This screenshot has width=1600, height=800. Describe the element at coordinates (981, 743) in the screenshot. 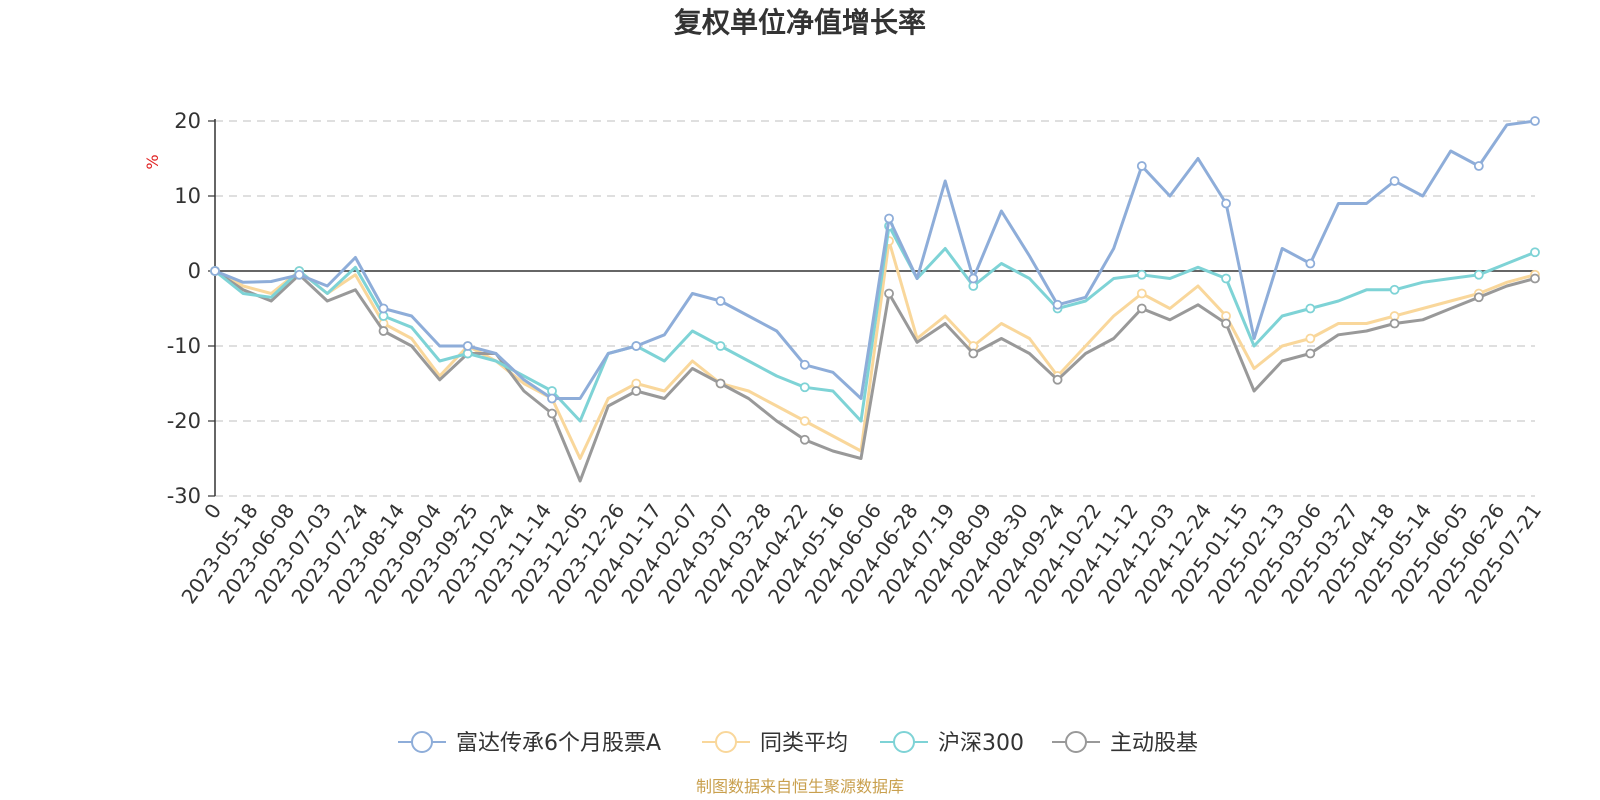

I see `legend-label: 沪深300` at that location.